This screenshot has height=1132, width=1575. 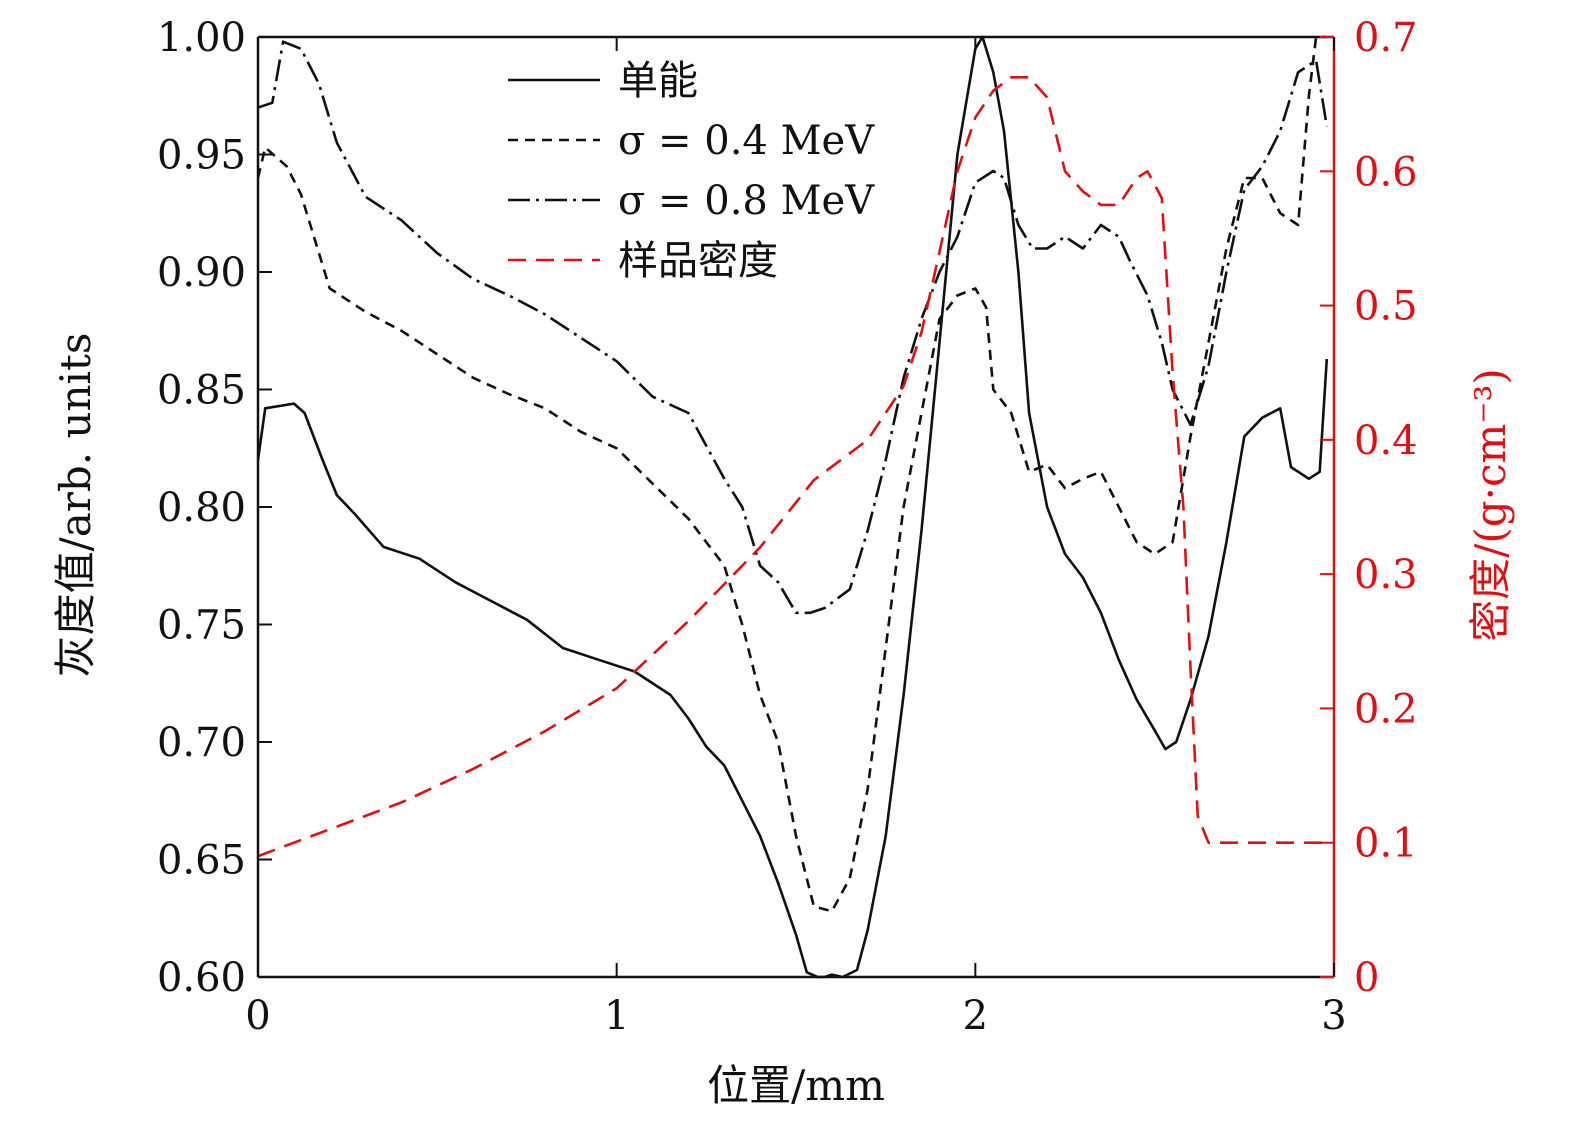 I want to click on y2-tick-label: 0.1, so click(x=1386, y=844).